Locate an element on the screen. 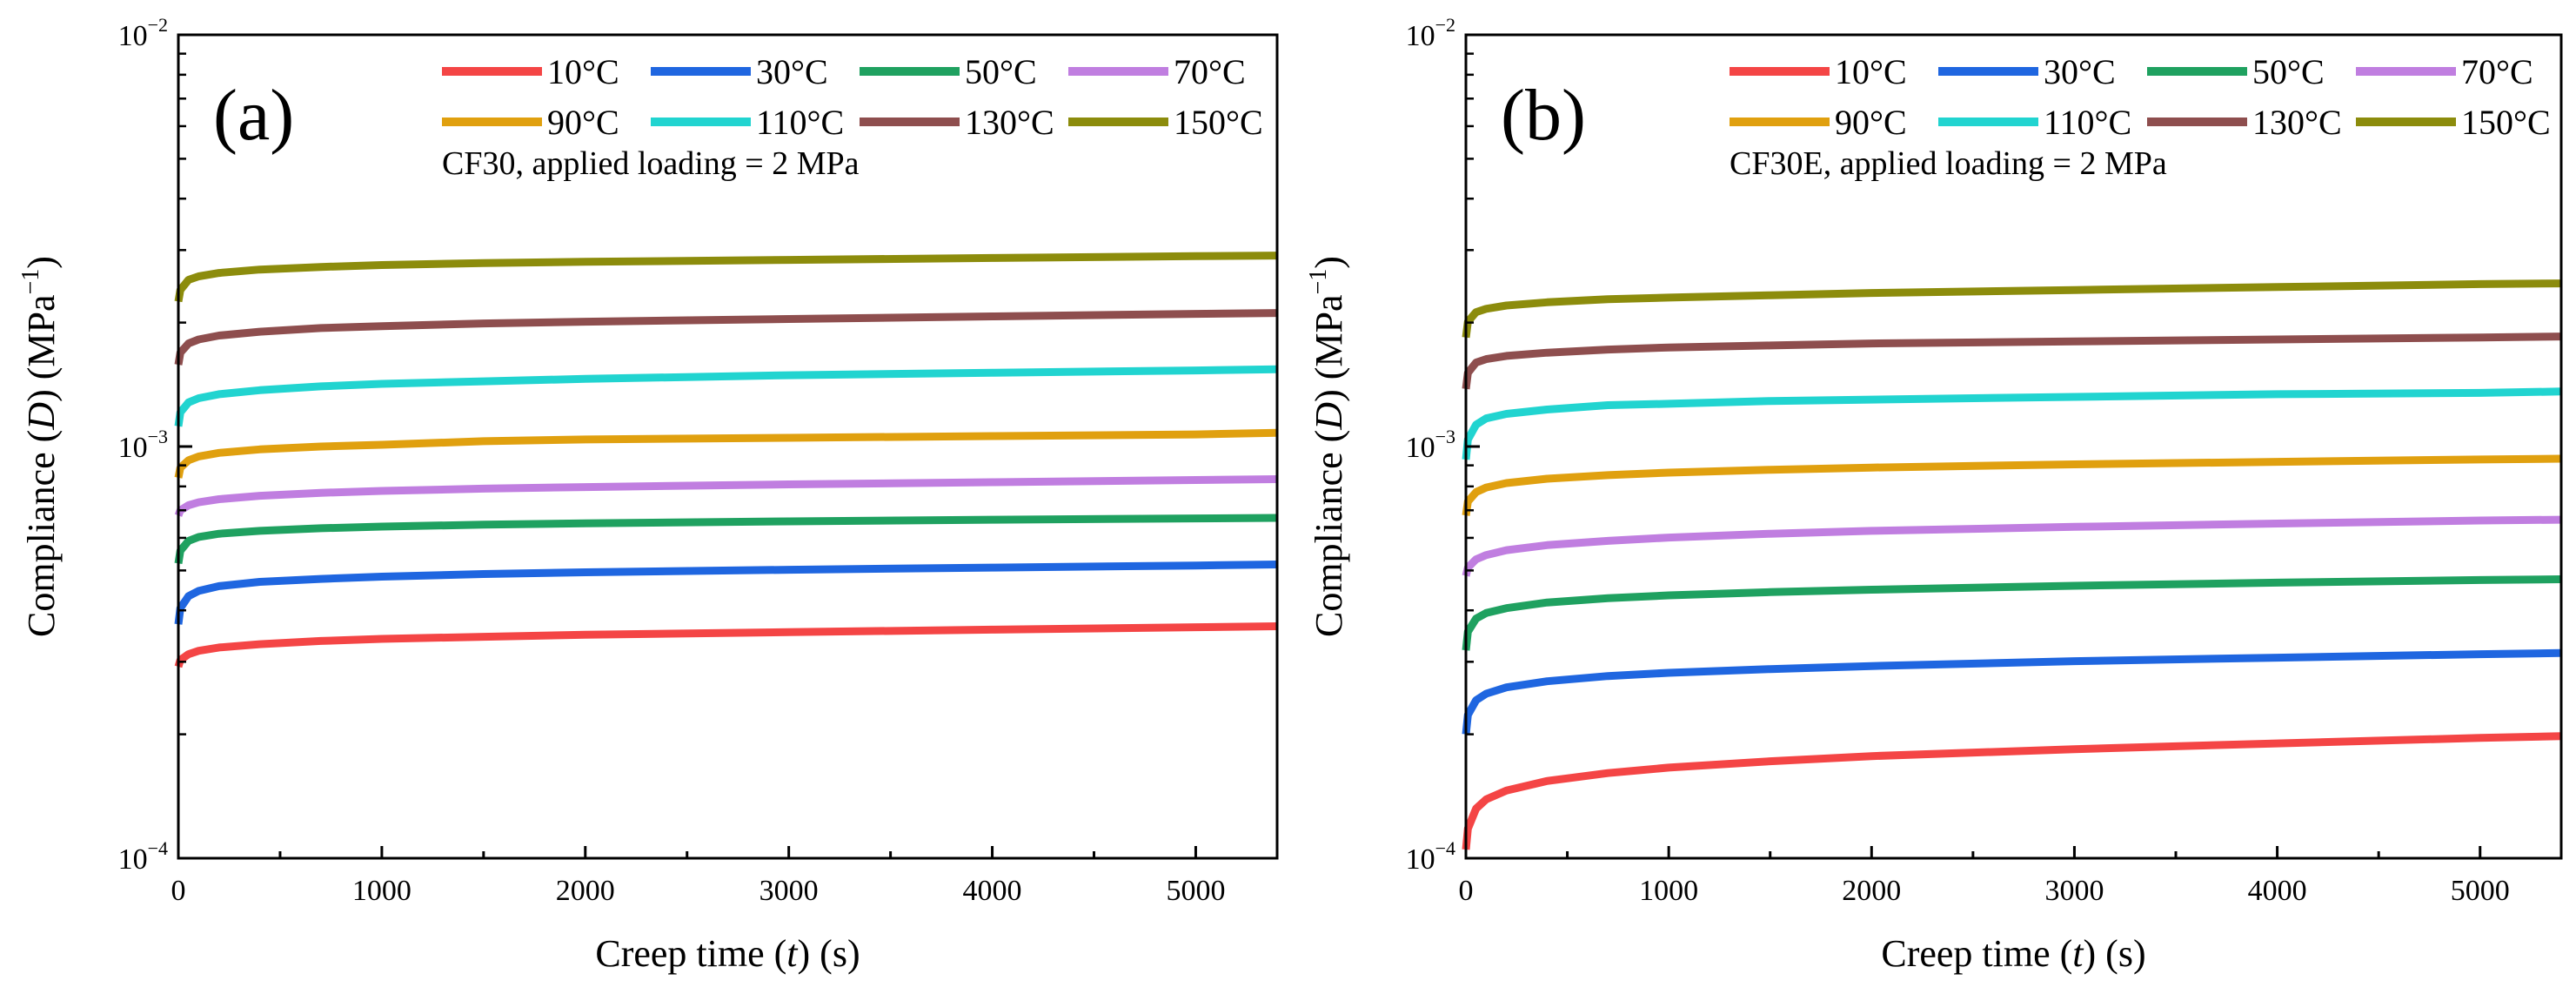 The height and width of the screenshot is (994, 2576). annotation-text: CF30, applied loading = 2 MPa is located at coordinates (651, 163).